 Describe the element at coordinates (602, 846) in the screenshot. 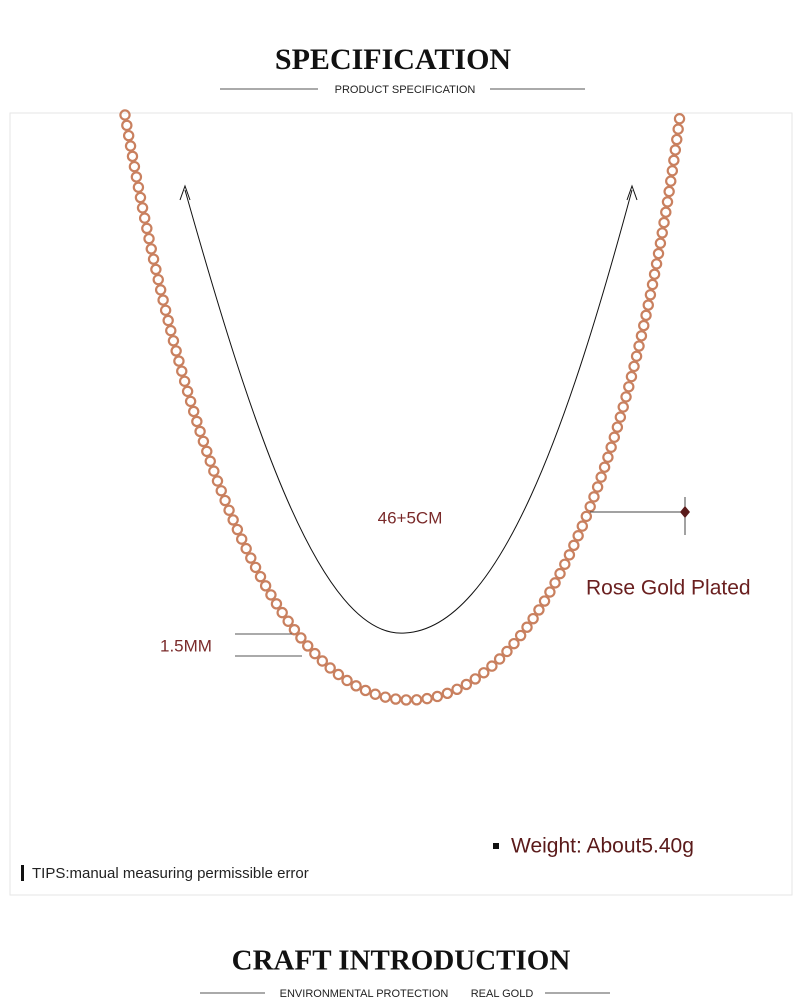

I see `weight-label: Weight: About5.40g` at that location.